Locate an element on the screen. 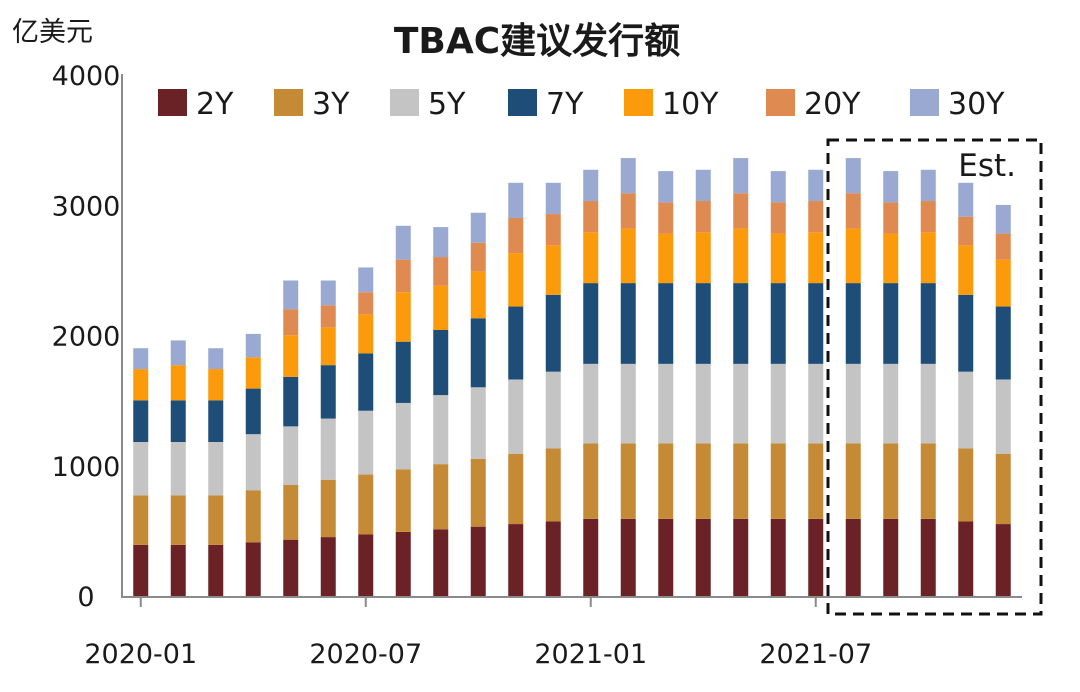 This screenshot has width=1080, height=692. legend-label-2y: 2Y is located at coordinates (215, 104).